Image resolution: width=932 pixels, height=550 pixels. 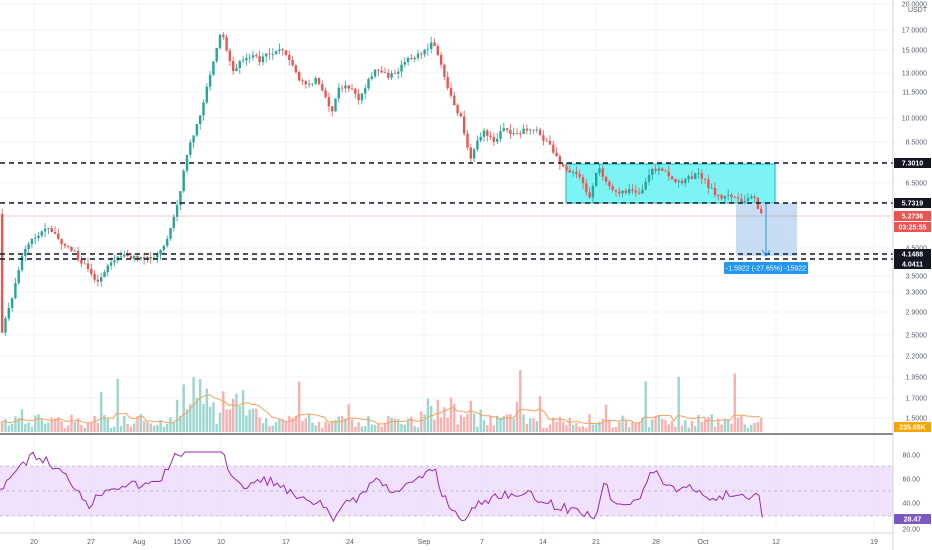 What do you see at coordinates (424, 542) in the screenshot?
I see `date-tick-label: Sep` at bounding box center [424, 542].